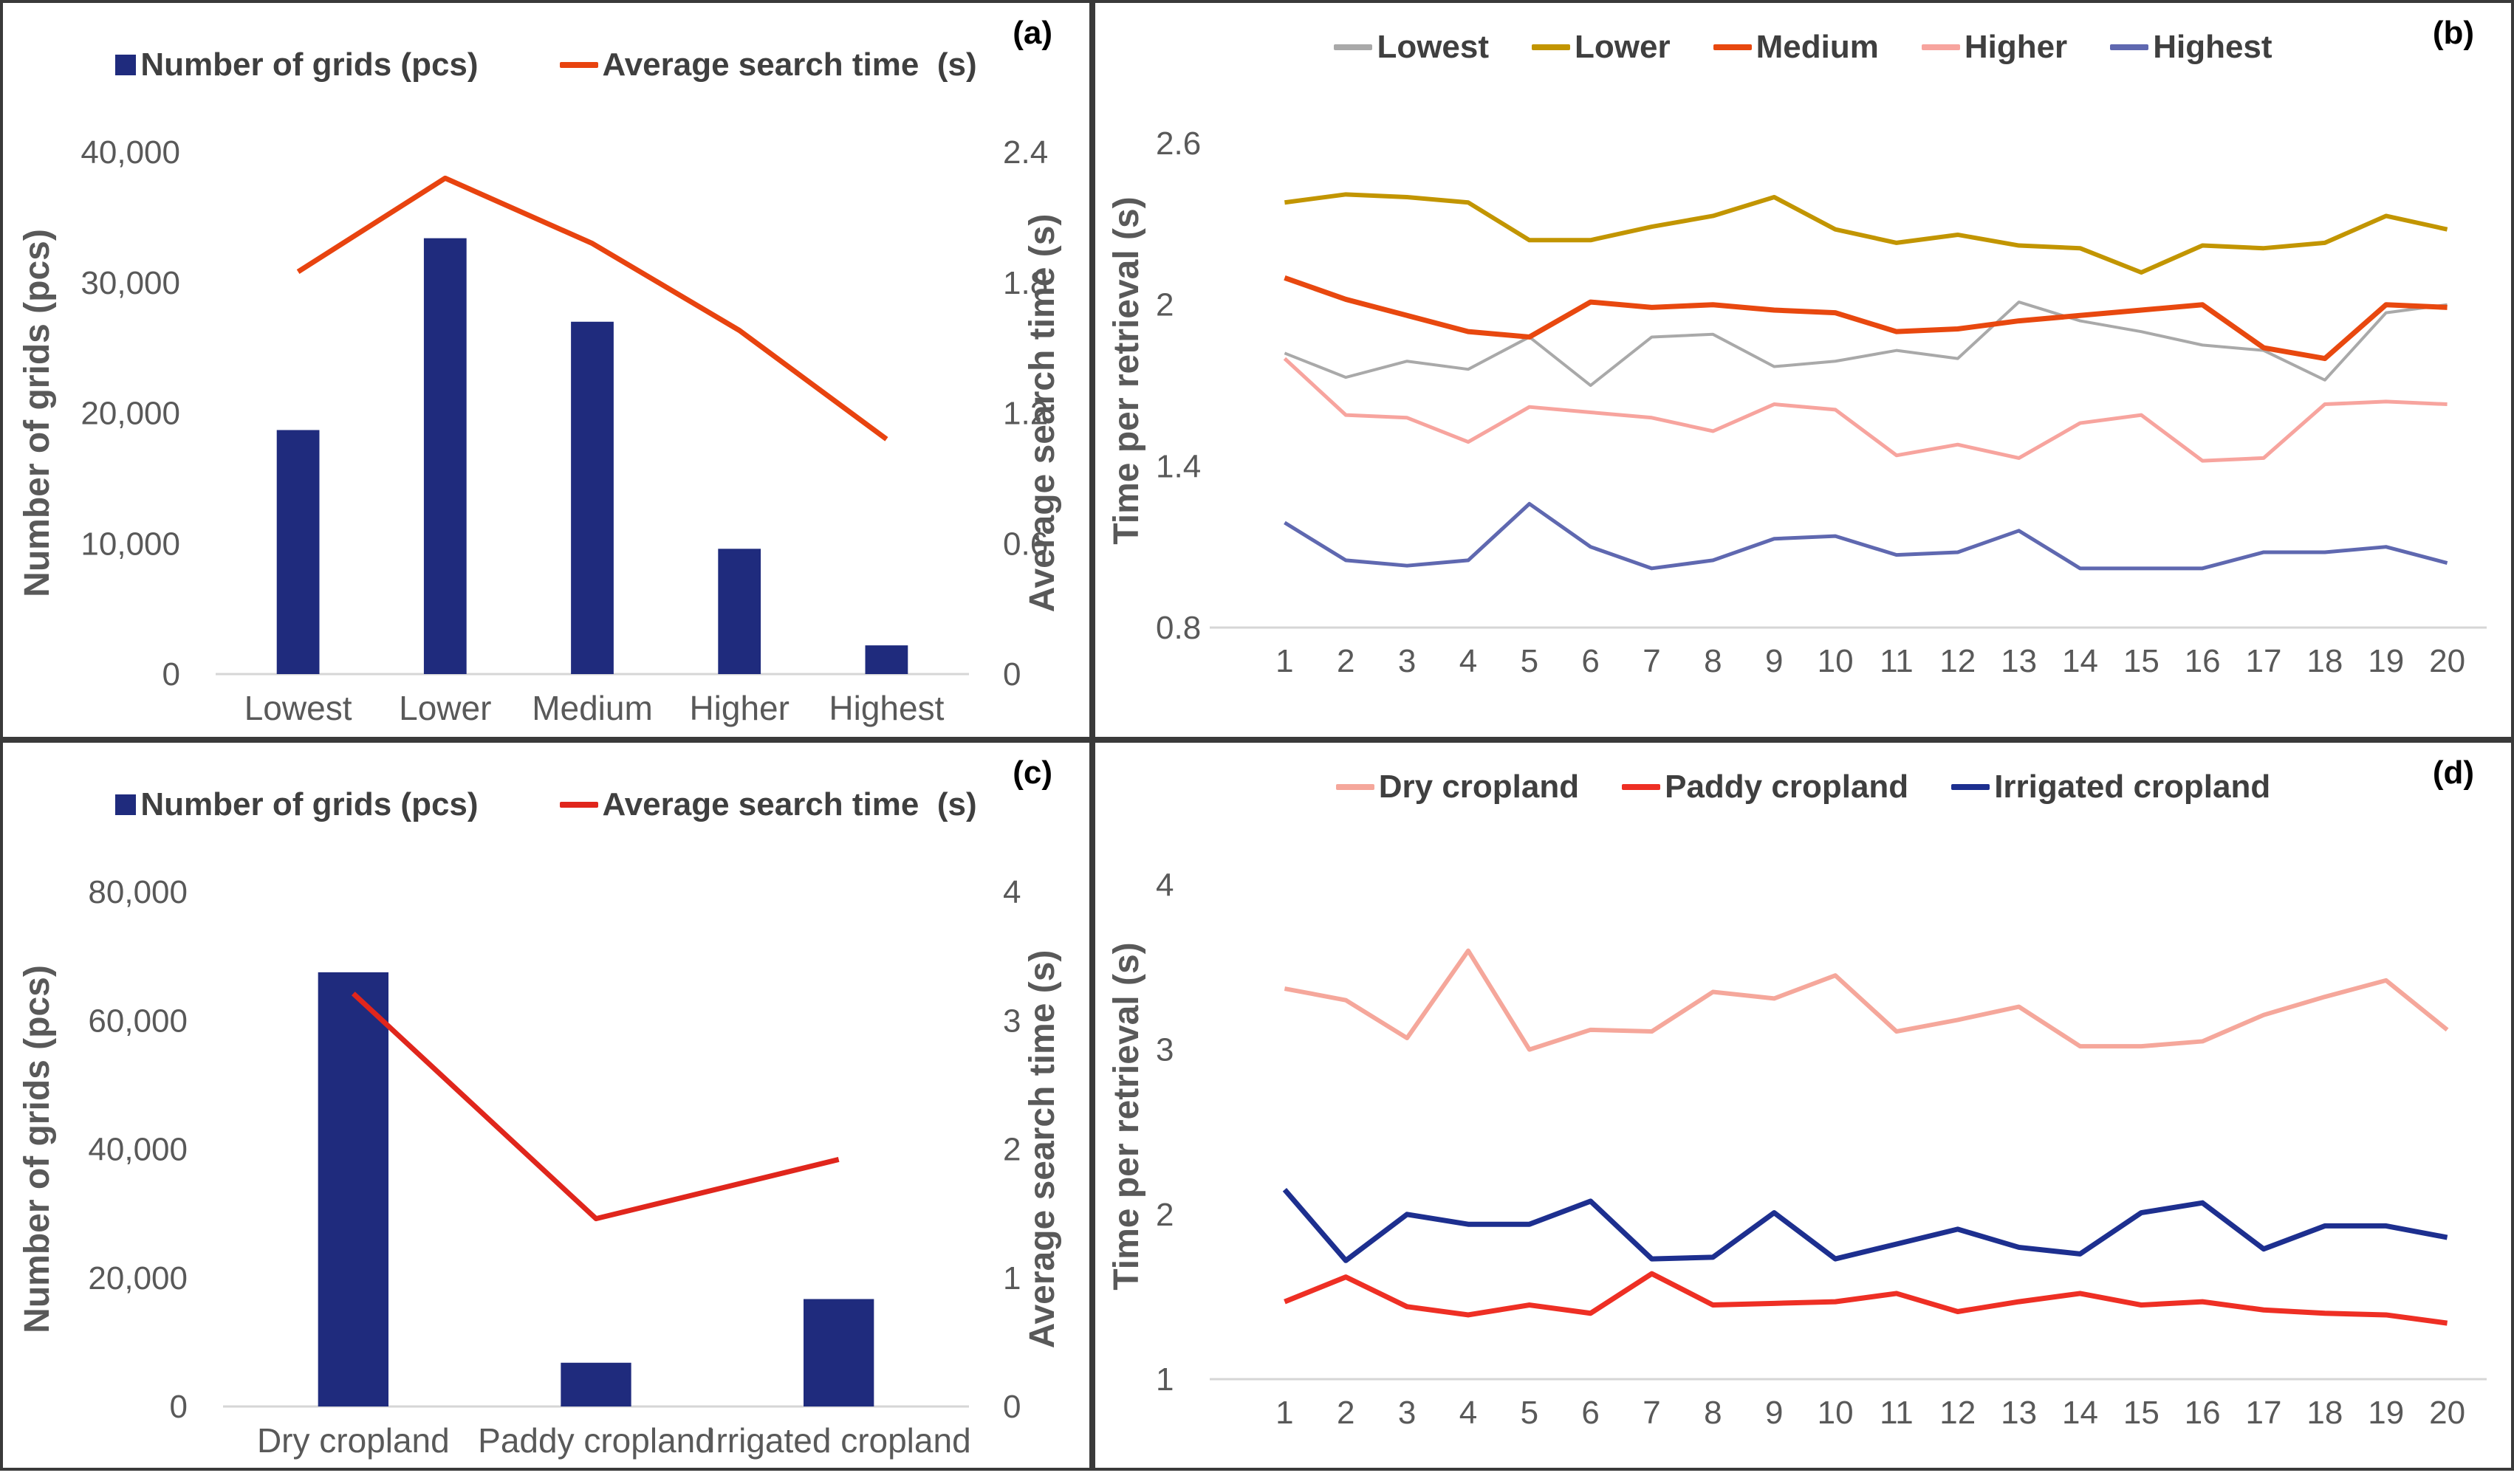 The width and height of the screenshot is (2514, 1484). Describe the element at coordinates (1012, 1021) in the screenshot. I see `right-axis-tick: 3` at that location.